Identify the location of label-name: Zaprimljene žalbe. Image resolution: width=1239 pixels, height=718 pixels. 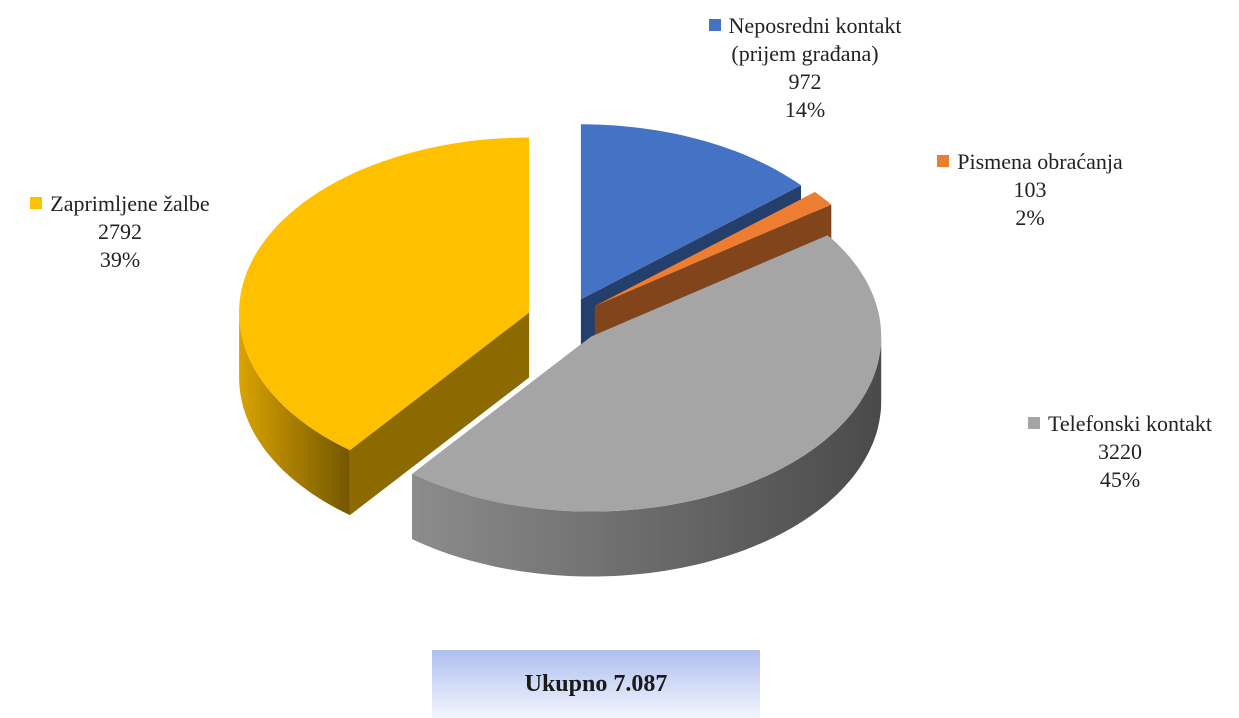
(120, 204).